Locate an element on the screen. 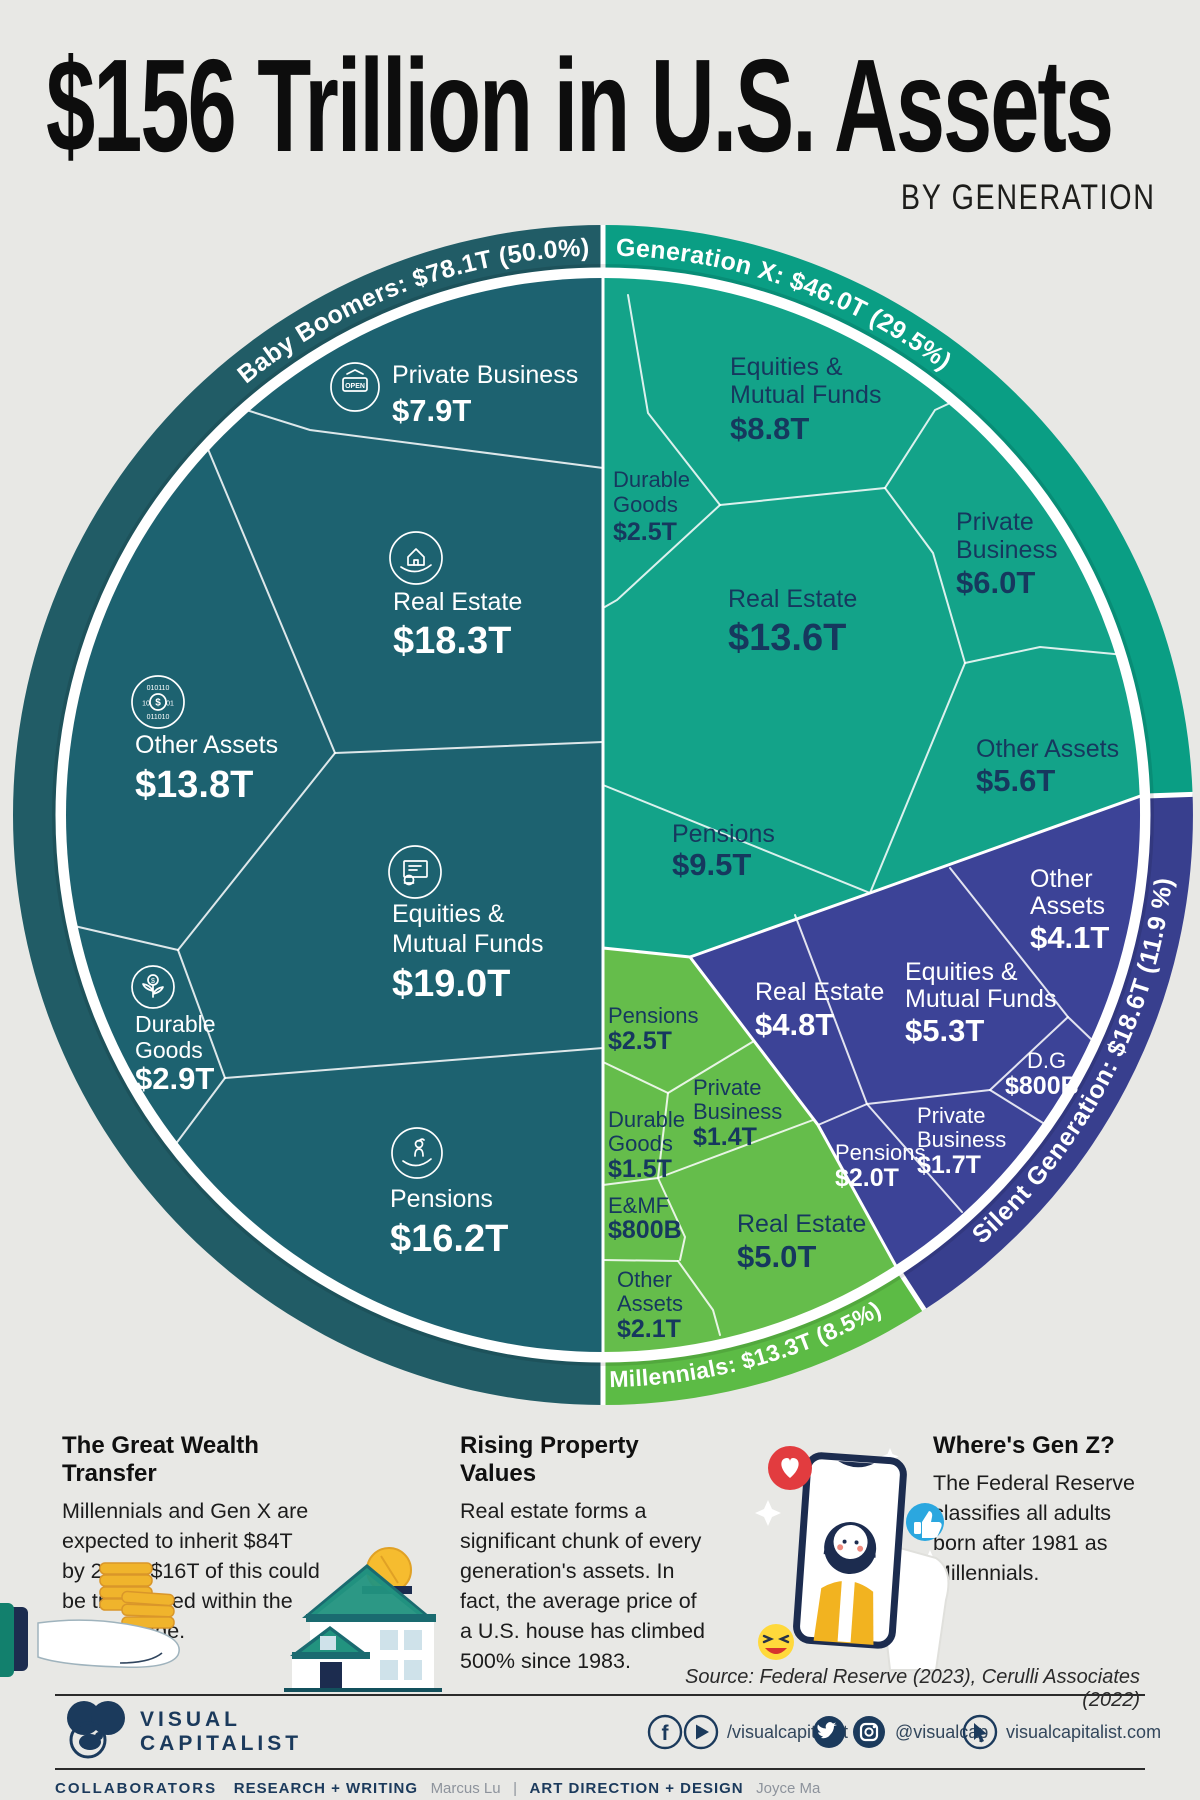  ml-durable-goods-label-1: Durable is located at coordinates (646, 1119).